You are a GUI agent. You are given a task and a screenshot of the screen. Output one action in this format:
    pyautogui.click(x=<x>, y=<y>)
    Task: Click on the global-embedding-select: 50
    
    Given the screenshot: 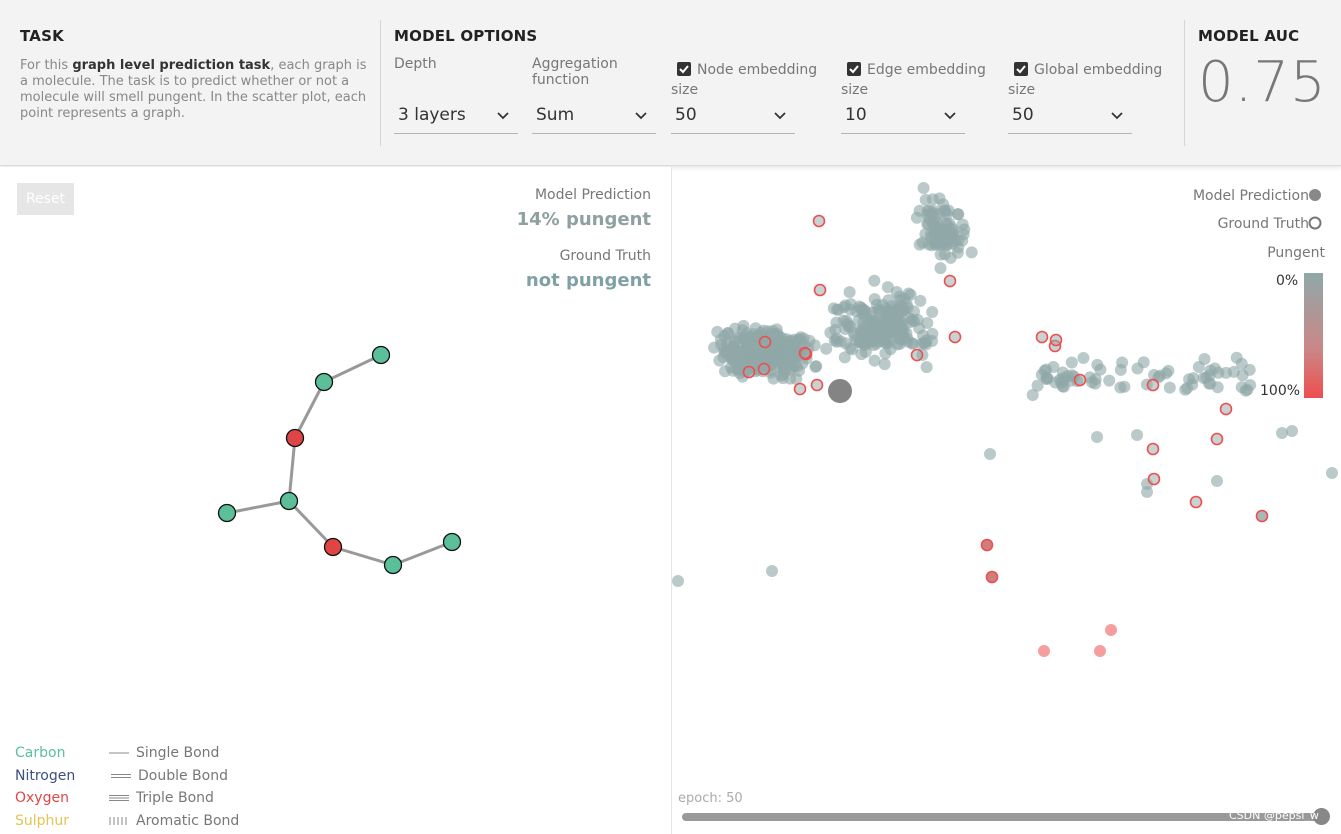 What is the action you would take?
    pyautogui.click(x=1070, y=118)
    